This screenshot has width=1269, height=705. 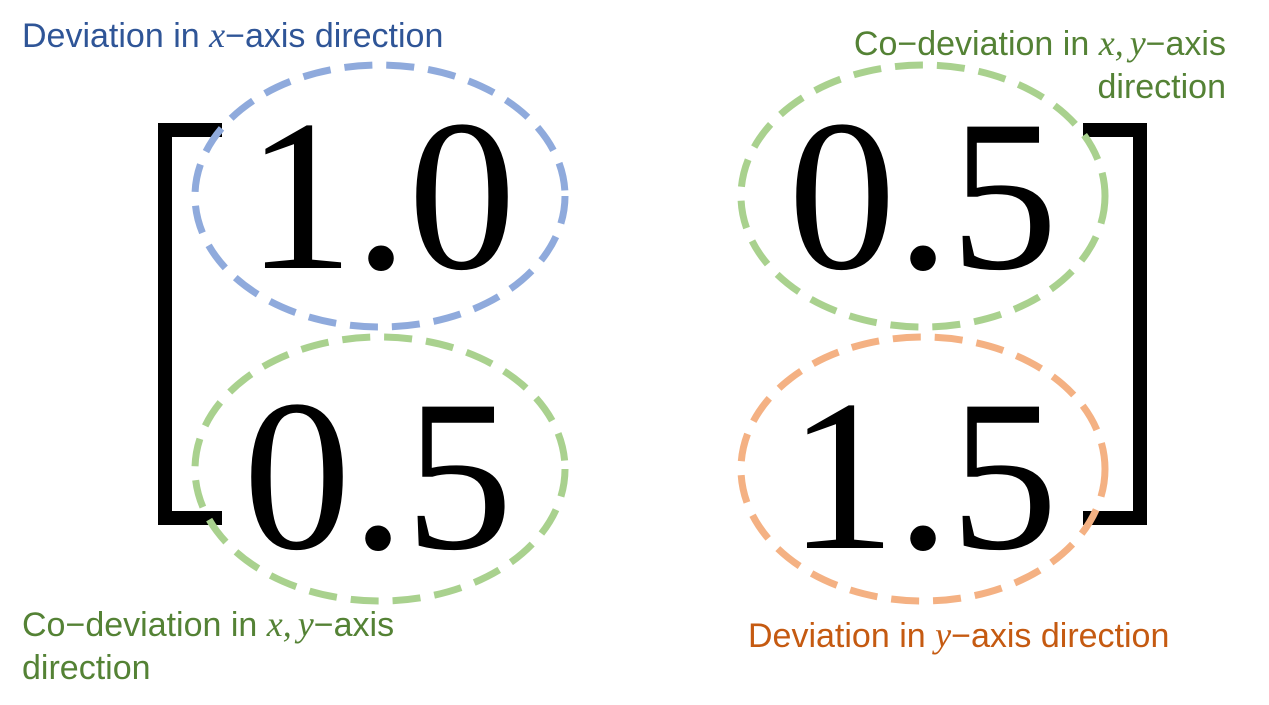 What do you see at coordinates (1115, 324) in the screenshot?
I see `right-bracket` at bounding box center [1115, 324].